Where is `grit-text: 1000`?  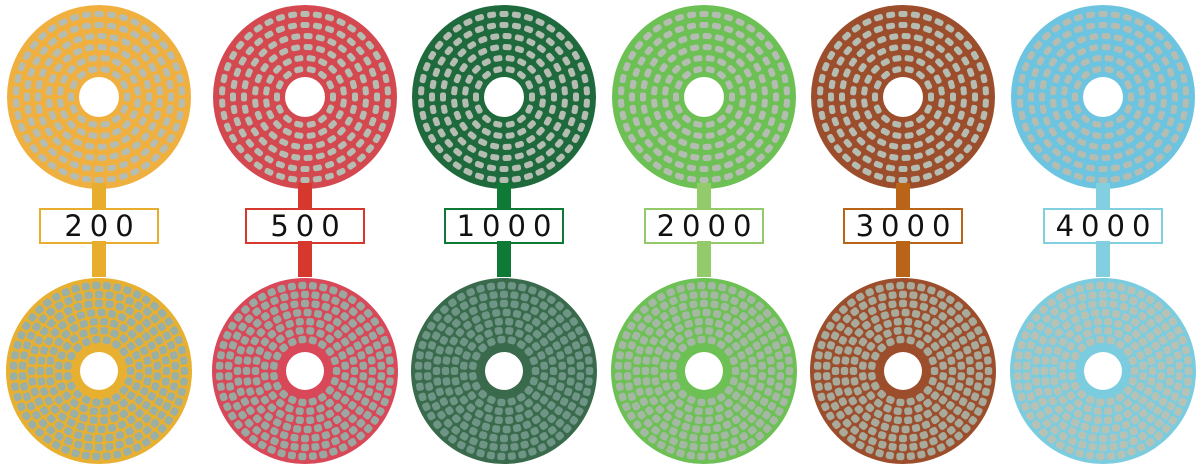 grit-text: 1000 is located at coordinates (507, 225).